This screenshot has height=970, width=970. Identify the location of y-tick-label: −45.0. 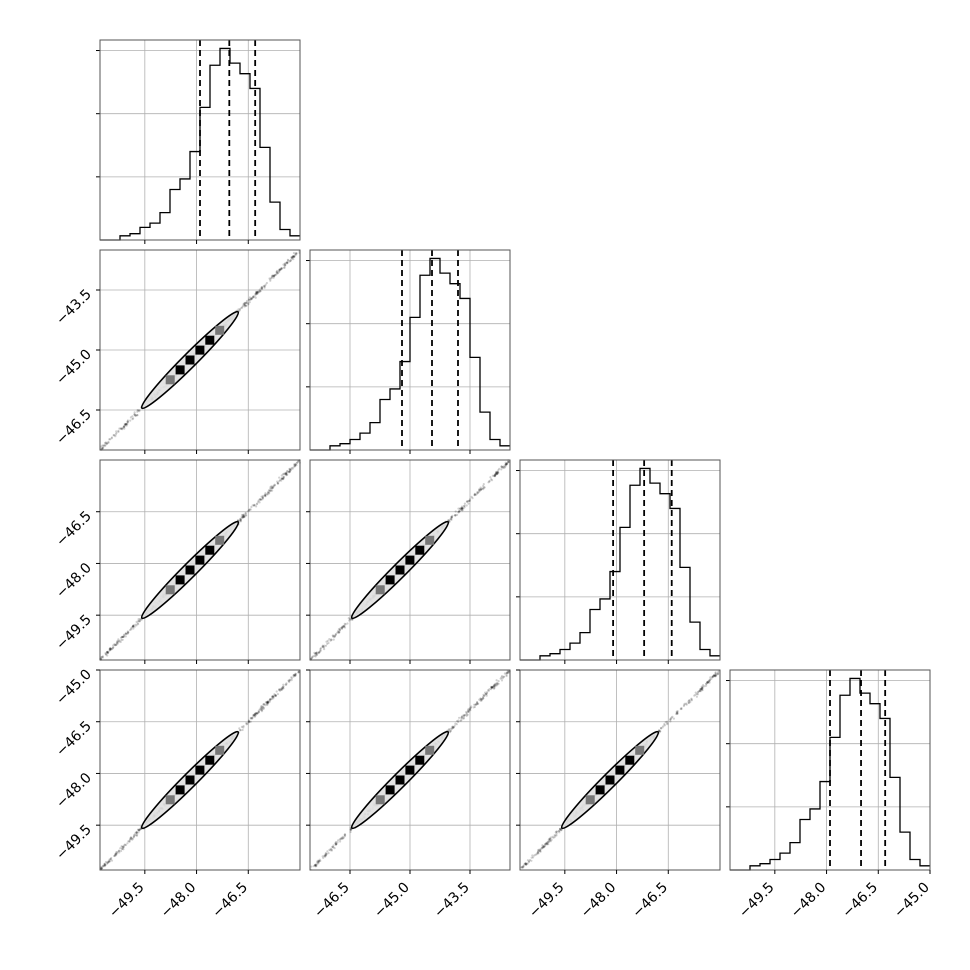
(74, 368).